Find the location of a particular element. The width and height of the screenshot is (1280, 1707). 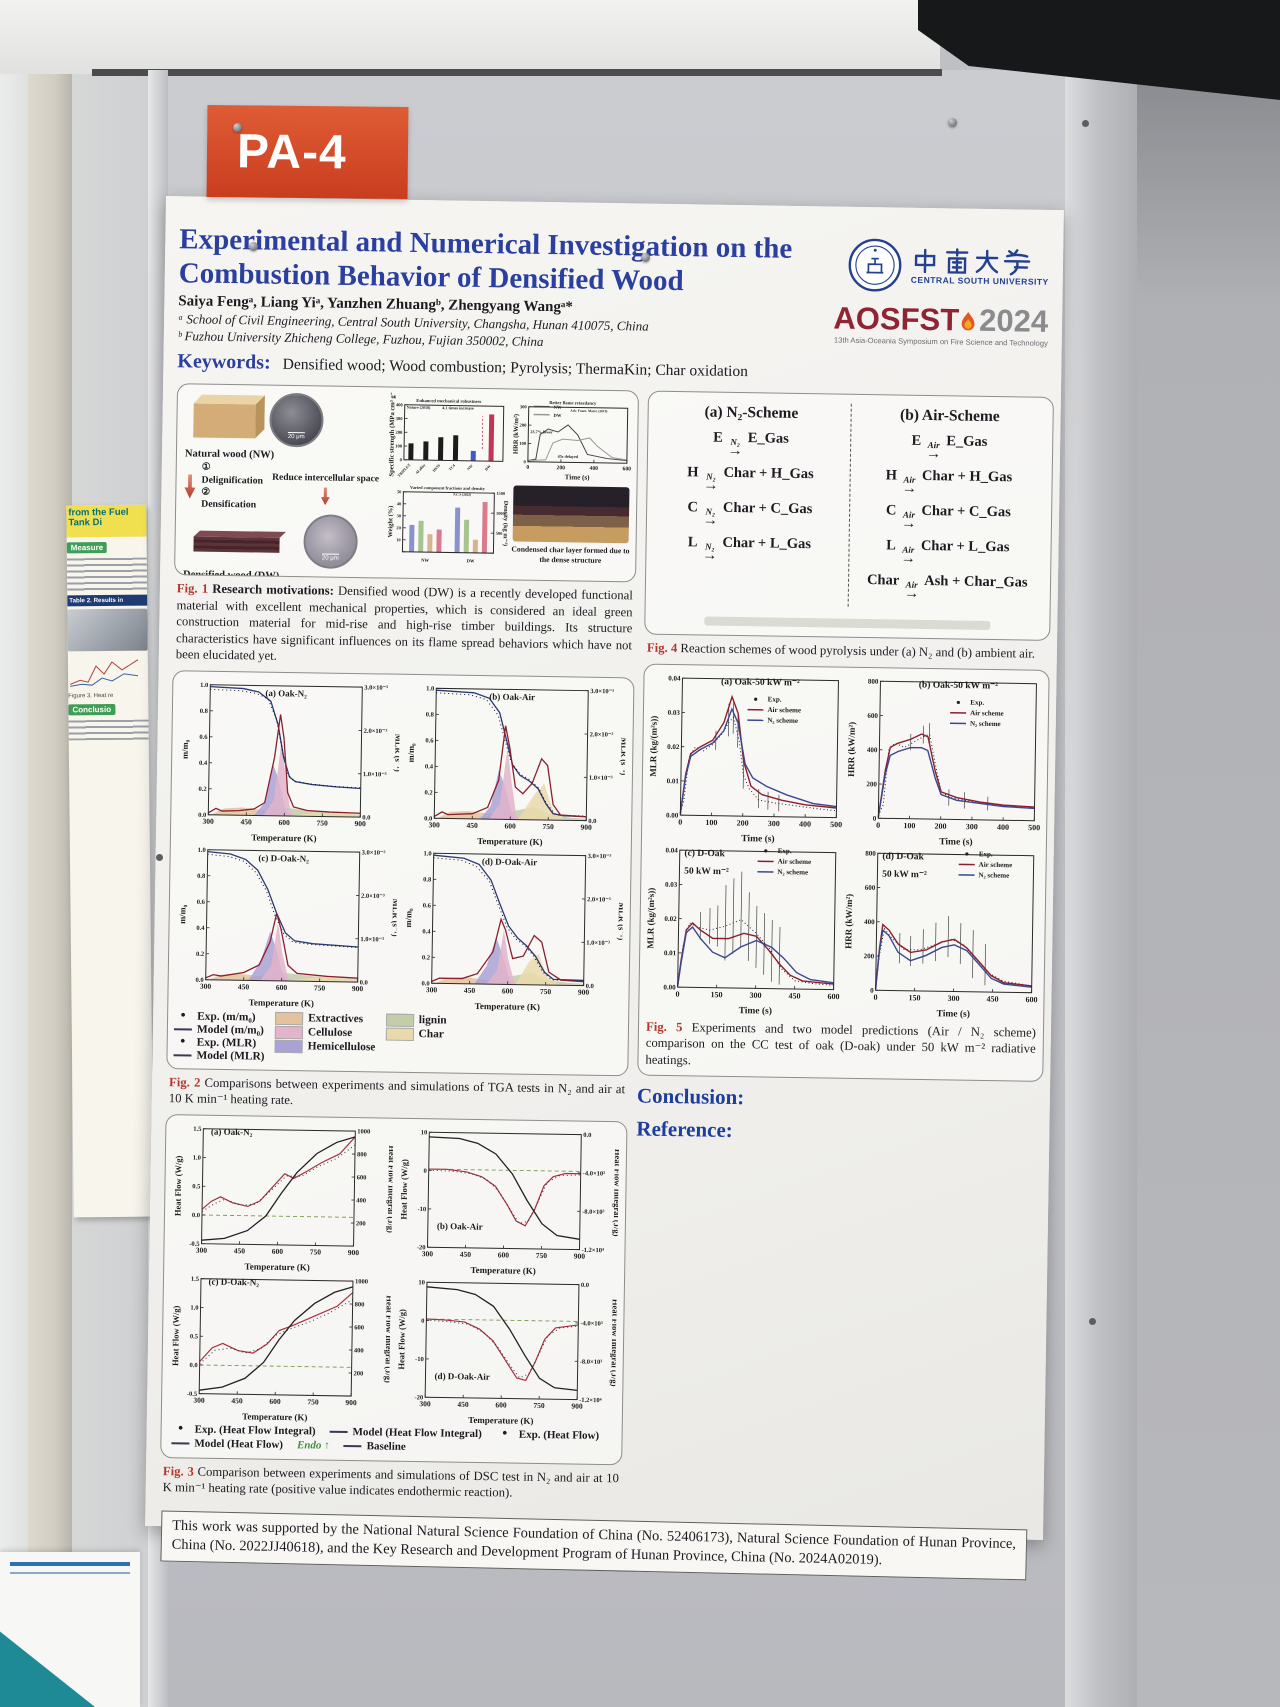

legend-entry: Model (MLR) is located at coordinates (219, 1056).